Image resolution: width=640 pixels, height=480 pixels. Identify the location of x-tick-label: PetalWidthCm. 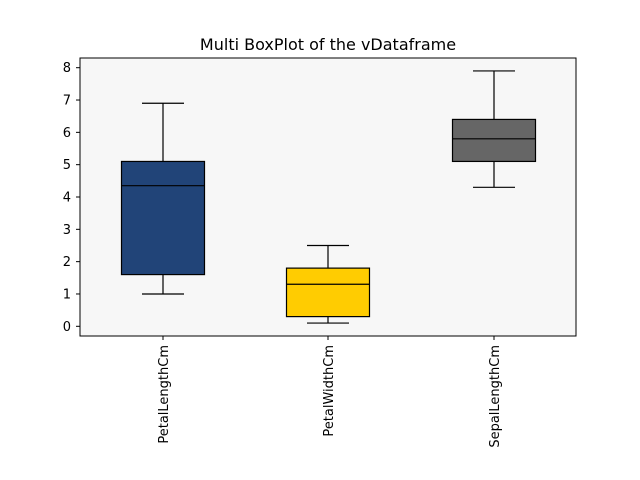
(329, 391).